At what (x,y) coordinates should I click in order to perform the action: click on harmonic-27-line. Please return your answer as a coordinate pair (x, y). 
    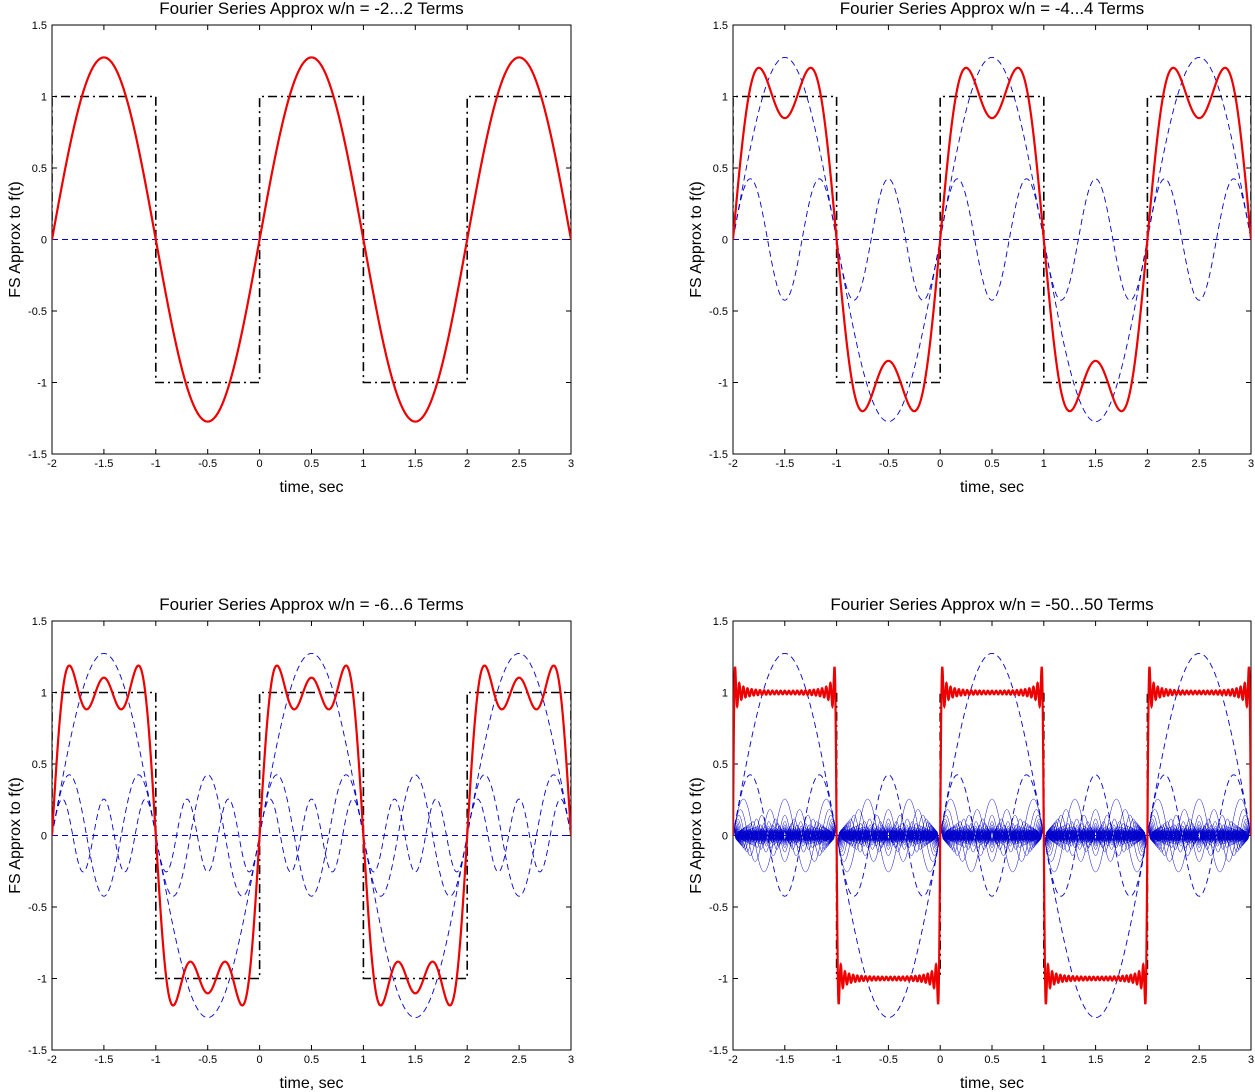
    Looking at the image, I should click on (992, 835).